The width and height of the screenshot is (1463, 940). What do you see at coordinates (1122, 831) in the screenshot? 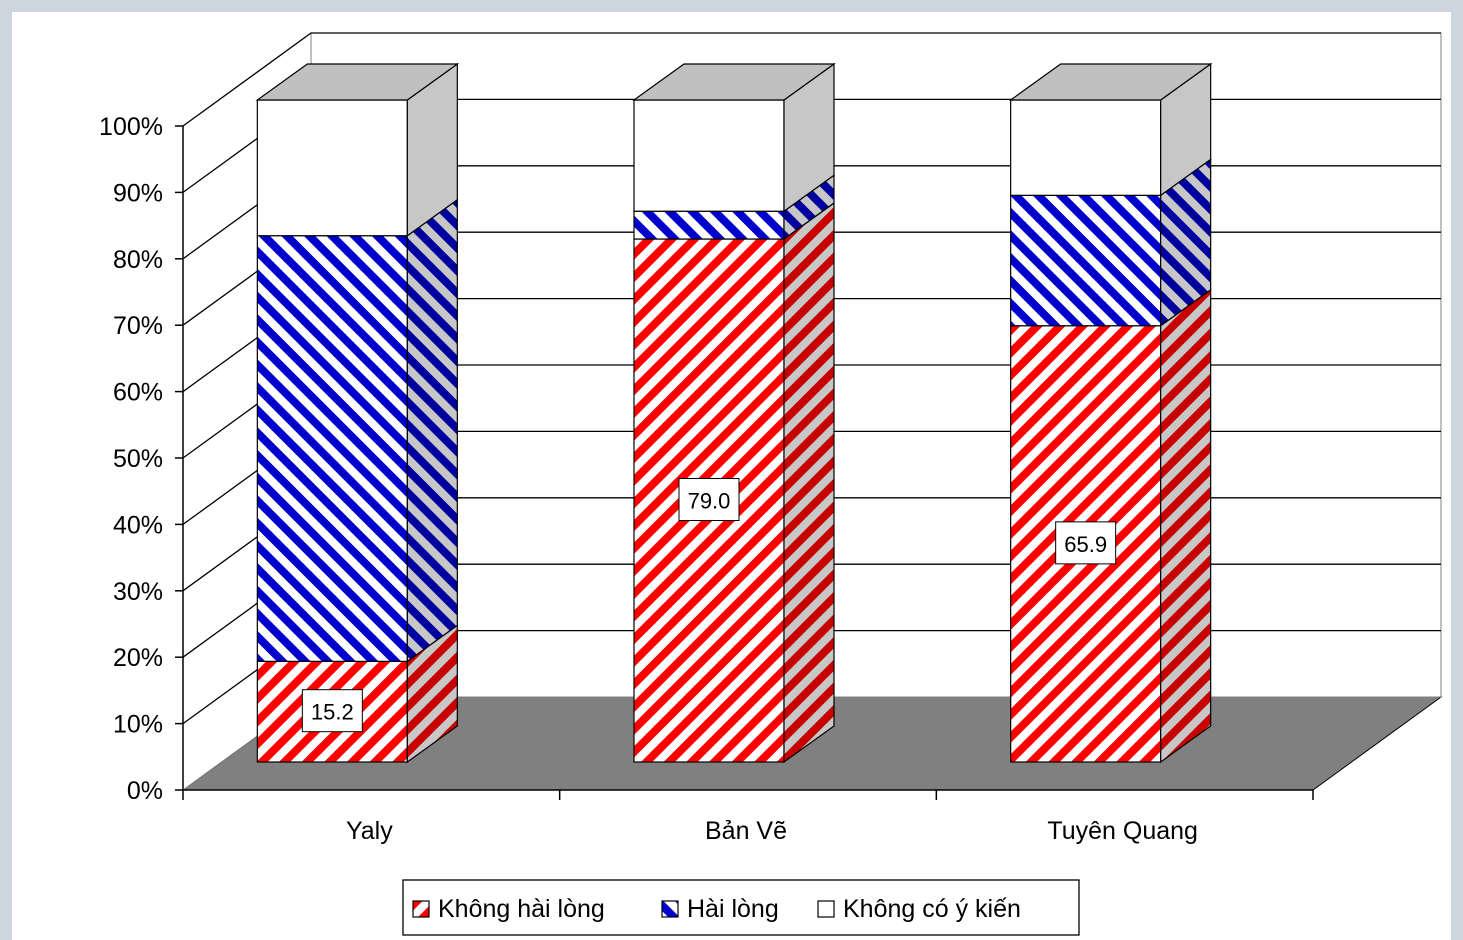
I see `x-category-label: Tuyên Quang` at bounding box center [1122, 831].